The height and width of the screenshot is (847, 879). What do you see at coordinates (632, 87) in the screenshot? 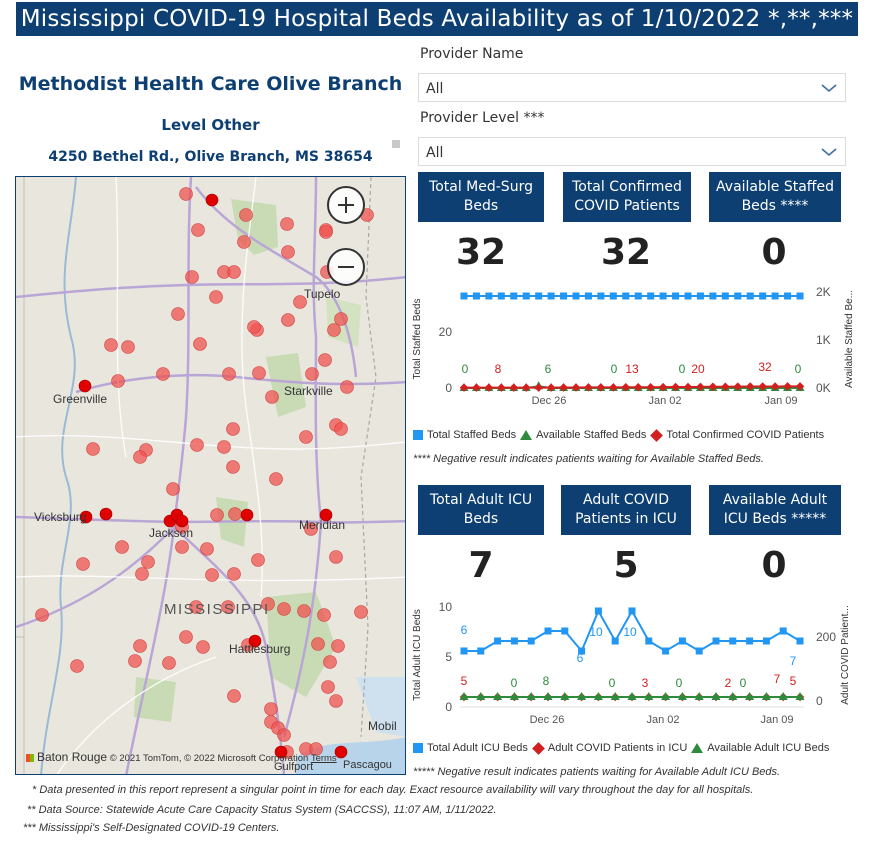
I see `provider-name-dropdown: All` at bounding box center [632, 87].